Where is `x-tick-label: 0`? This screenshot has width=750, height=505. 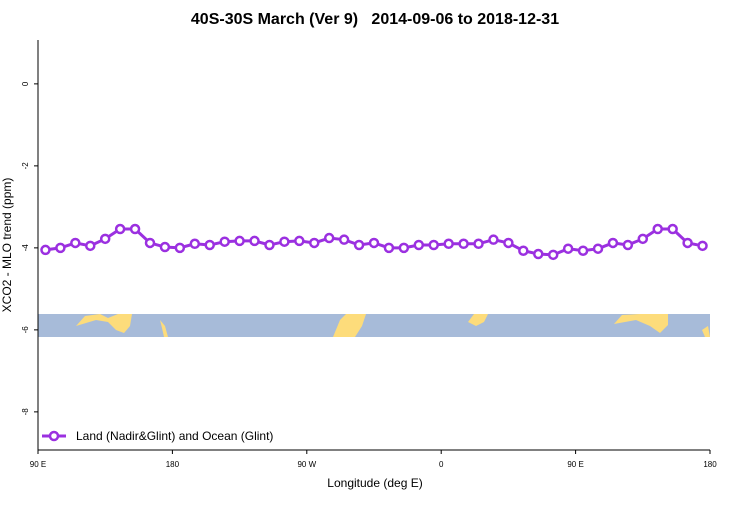
x-tick-label: 0 is located at coordinates (441, 464).